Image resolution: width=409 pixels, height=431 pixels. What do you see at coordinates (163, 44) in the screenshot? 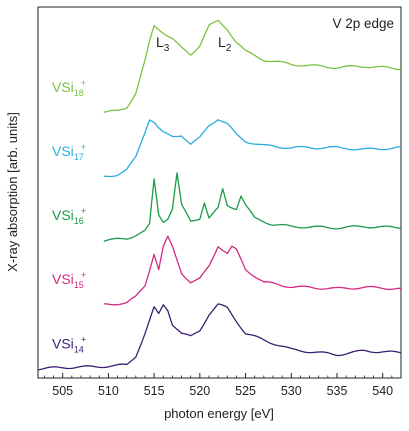
I see `l3-peak-label: L3` at bounding box center [163, 44].